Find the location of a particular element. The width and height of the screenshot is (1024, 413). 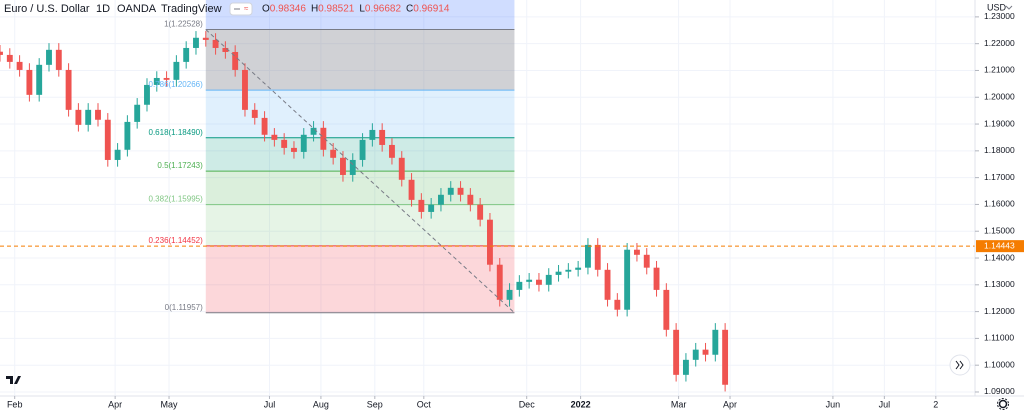

x-tick-label: Oct is located at coordinates (424, 404).